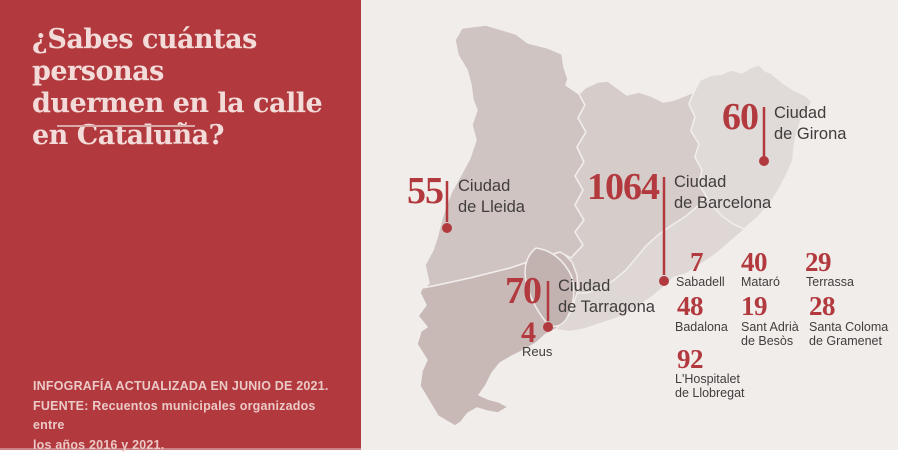  I want to click on city-label-girona: Ciudad de Girona, so click(810, 124).